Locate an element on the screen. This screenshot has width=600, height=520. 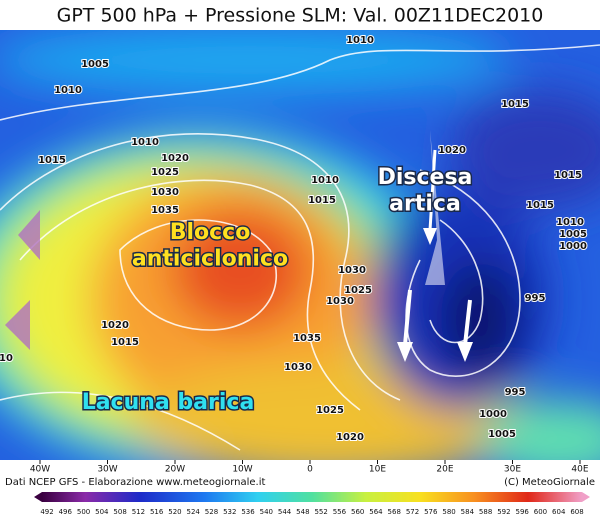
color-scale-label: 548 is located at coordinates (302, 512).